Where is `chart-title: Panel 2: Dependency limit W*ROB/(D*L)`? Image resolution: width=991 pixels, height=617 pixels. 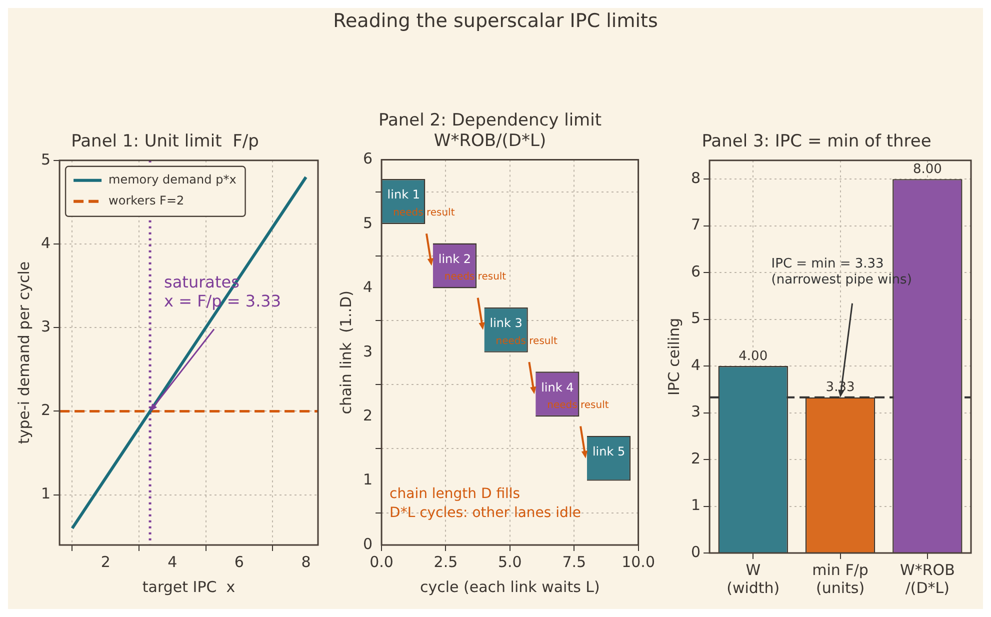
chart-title: Panel 2: Dependency limit W*ROB/(D*L) is located at coordinates (490, 131).